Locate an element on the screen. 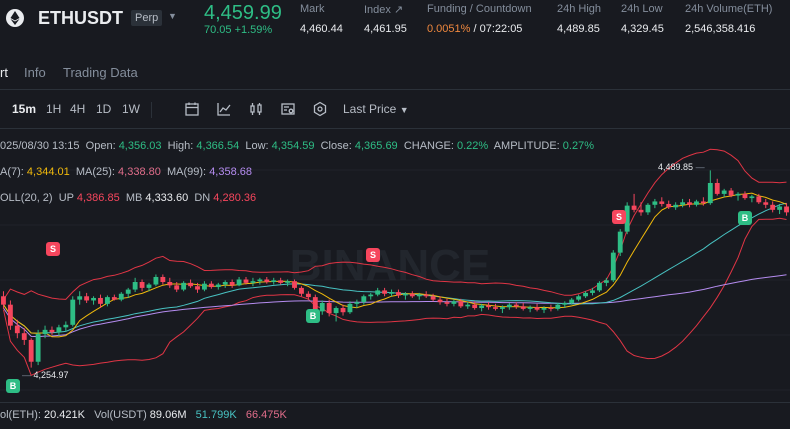 The height and width of the screenshot is (429, 790). toolbar-divider is located at coordinates (151, 110).